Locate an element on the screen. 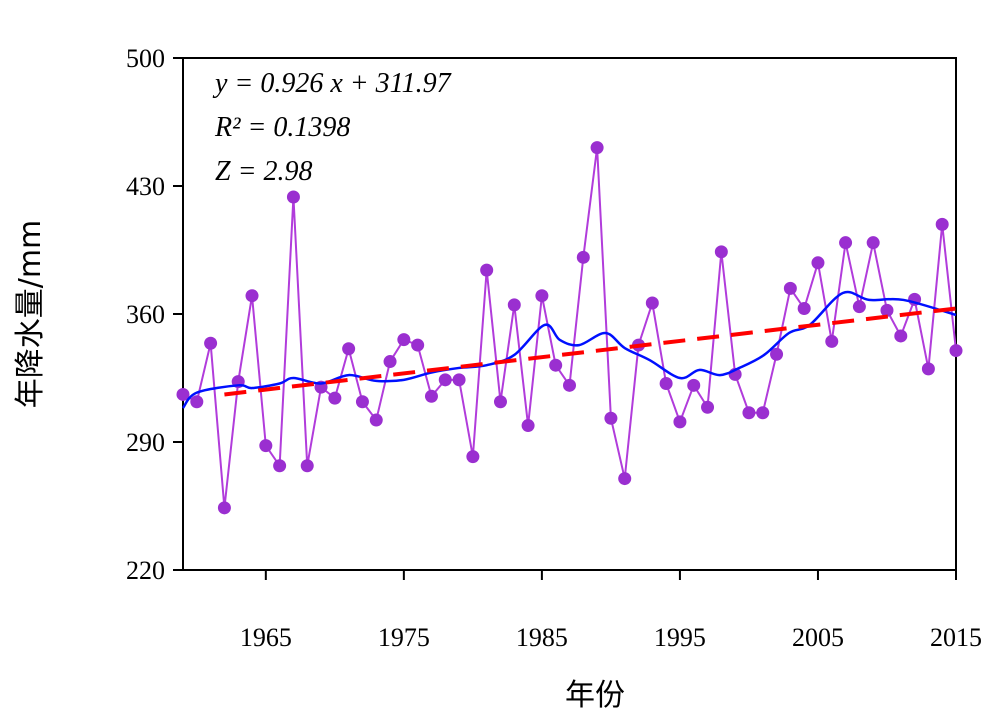  equation: y = 0.926 x + 311.97 is located at coordinates (332, 83).